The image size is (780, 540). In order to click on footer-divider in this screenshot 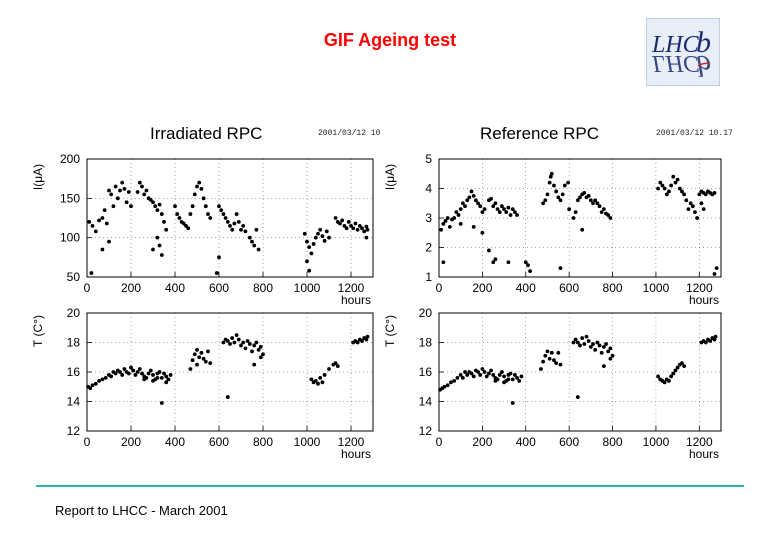, I will do `click(390, 486)`.